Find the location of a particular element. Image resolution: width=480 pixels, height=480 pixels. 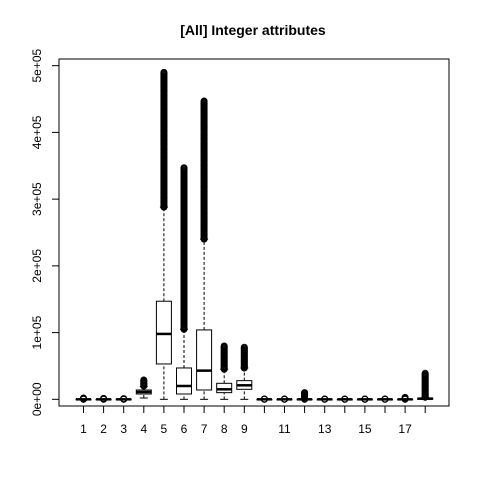

y-tick-label: 3e+05 is located at coordinates (37, 199).